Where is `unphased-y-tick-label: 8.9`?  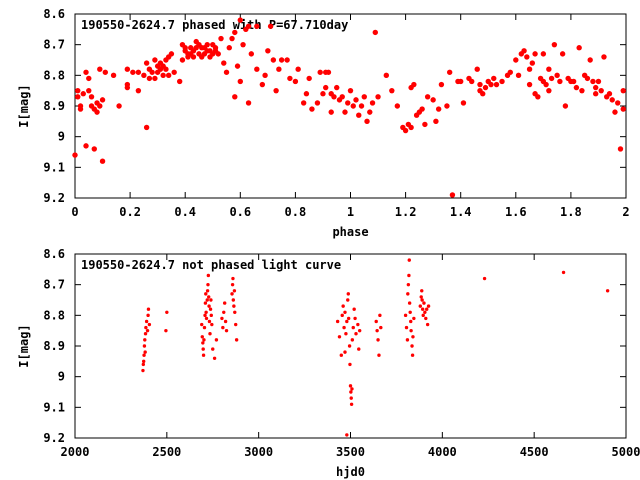
unphased-y-tick-label: 8.9 is located at coordinates (54, 346).